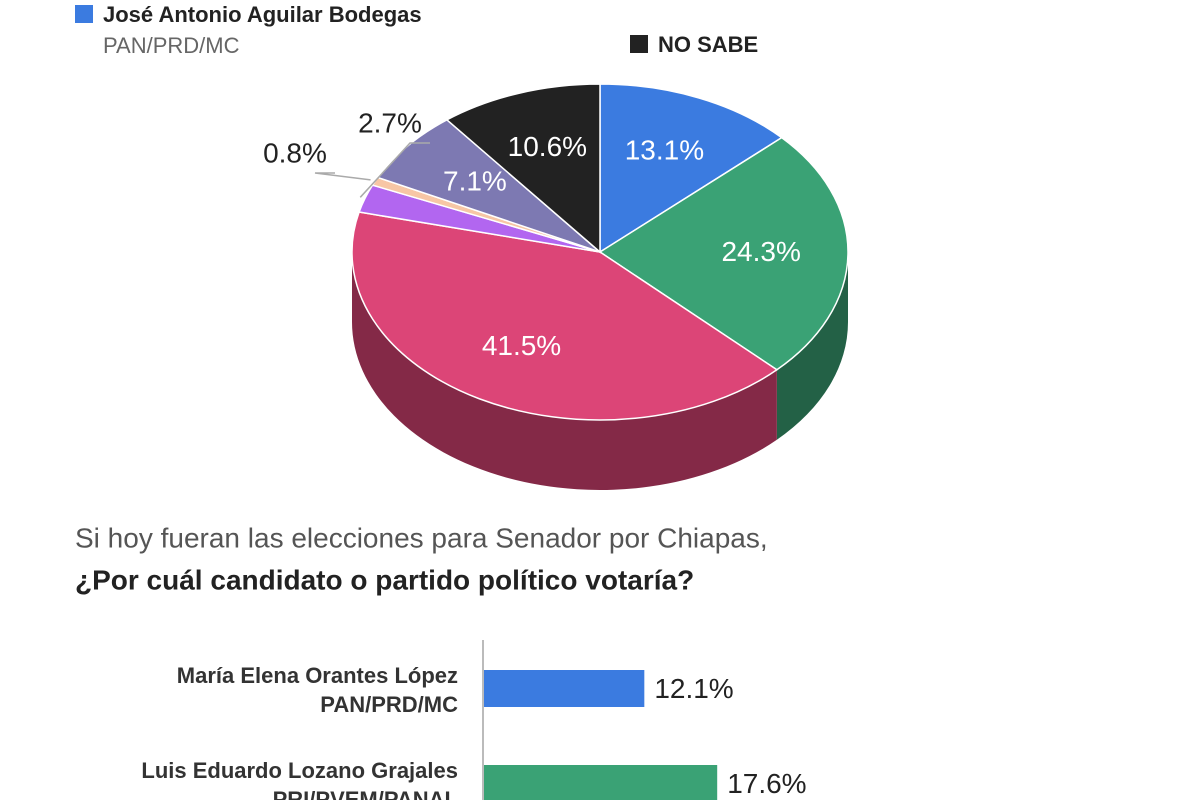  I want to click on slice-label: 24.3%, so click(760, 251).